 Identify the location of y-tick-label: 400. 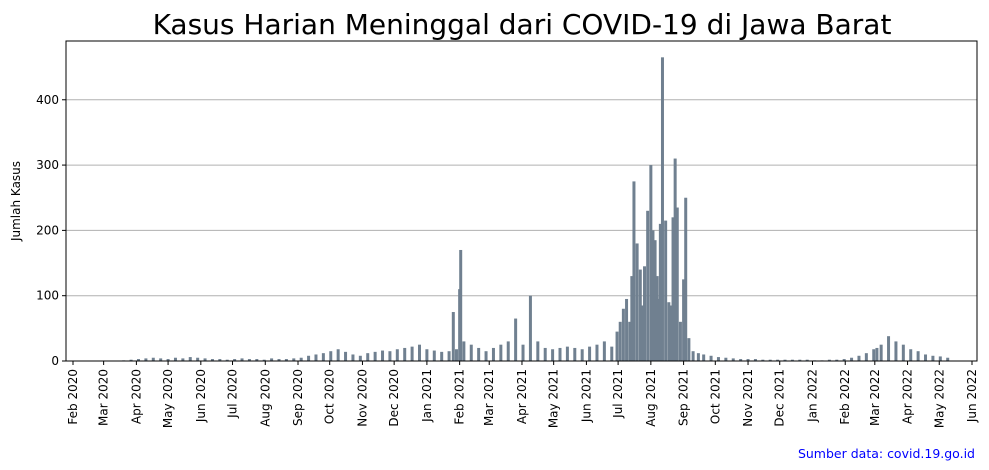
(47, 100).